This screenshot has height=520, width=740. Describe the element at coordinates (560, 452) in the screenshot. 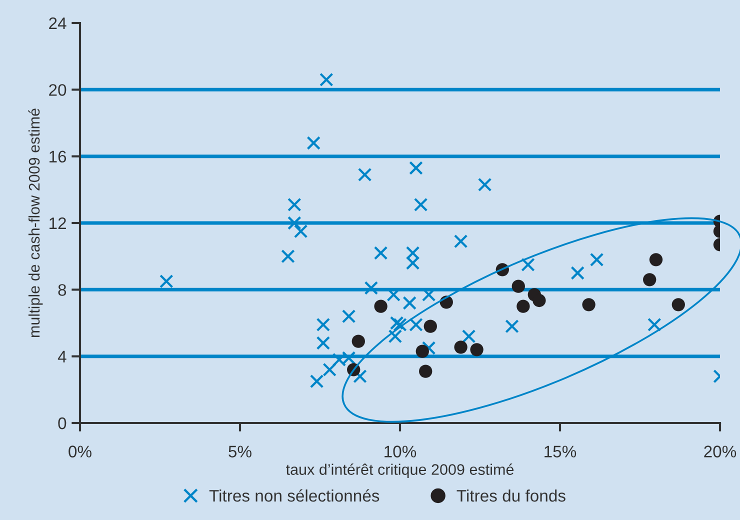

I see `x-tick-label: 15%` at that location.